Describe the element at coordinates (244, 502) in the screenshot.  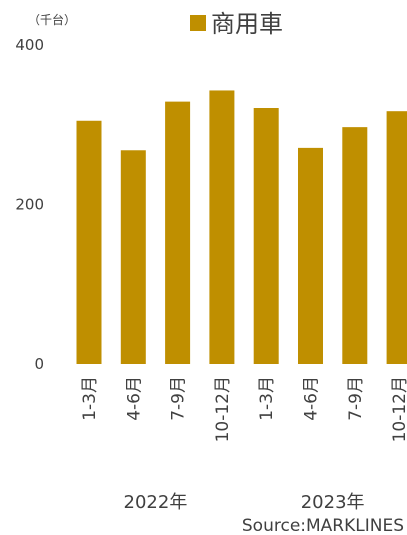
I see `year-labels: 2022年 2023年` at that location.